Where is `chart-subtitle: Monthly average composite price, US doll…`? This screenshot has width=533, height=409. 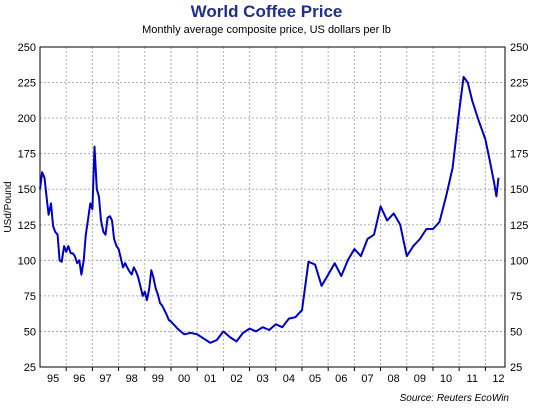 chart-subtitle: Monthly average composite price, US doll… is located at coordinates (266, 30).